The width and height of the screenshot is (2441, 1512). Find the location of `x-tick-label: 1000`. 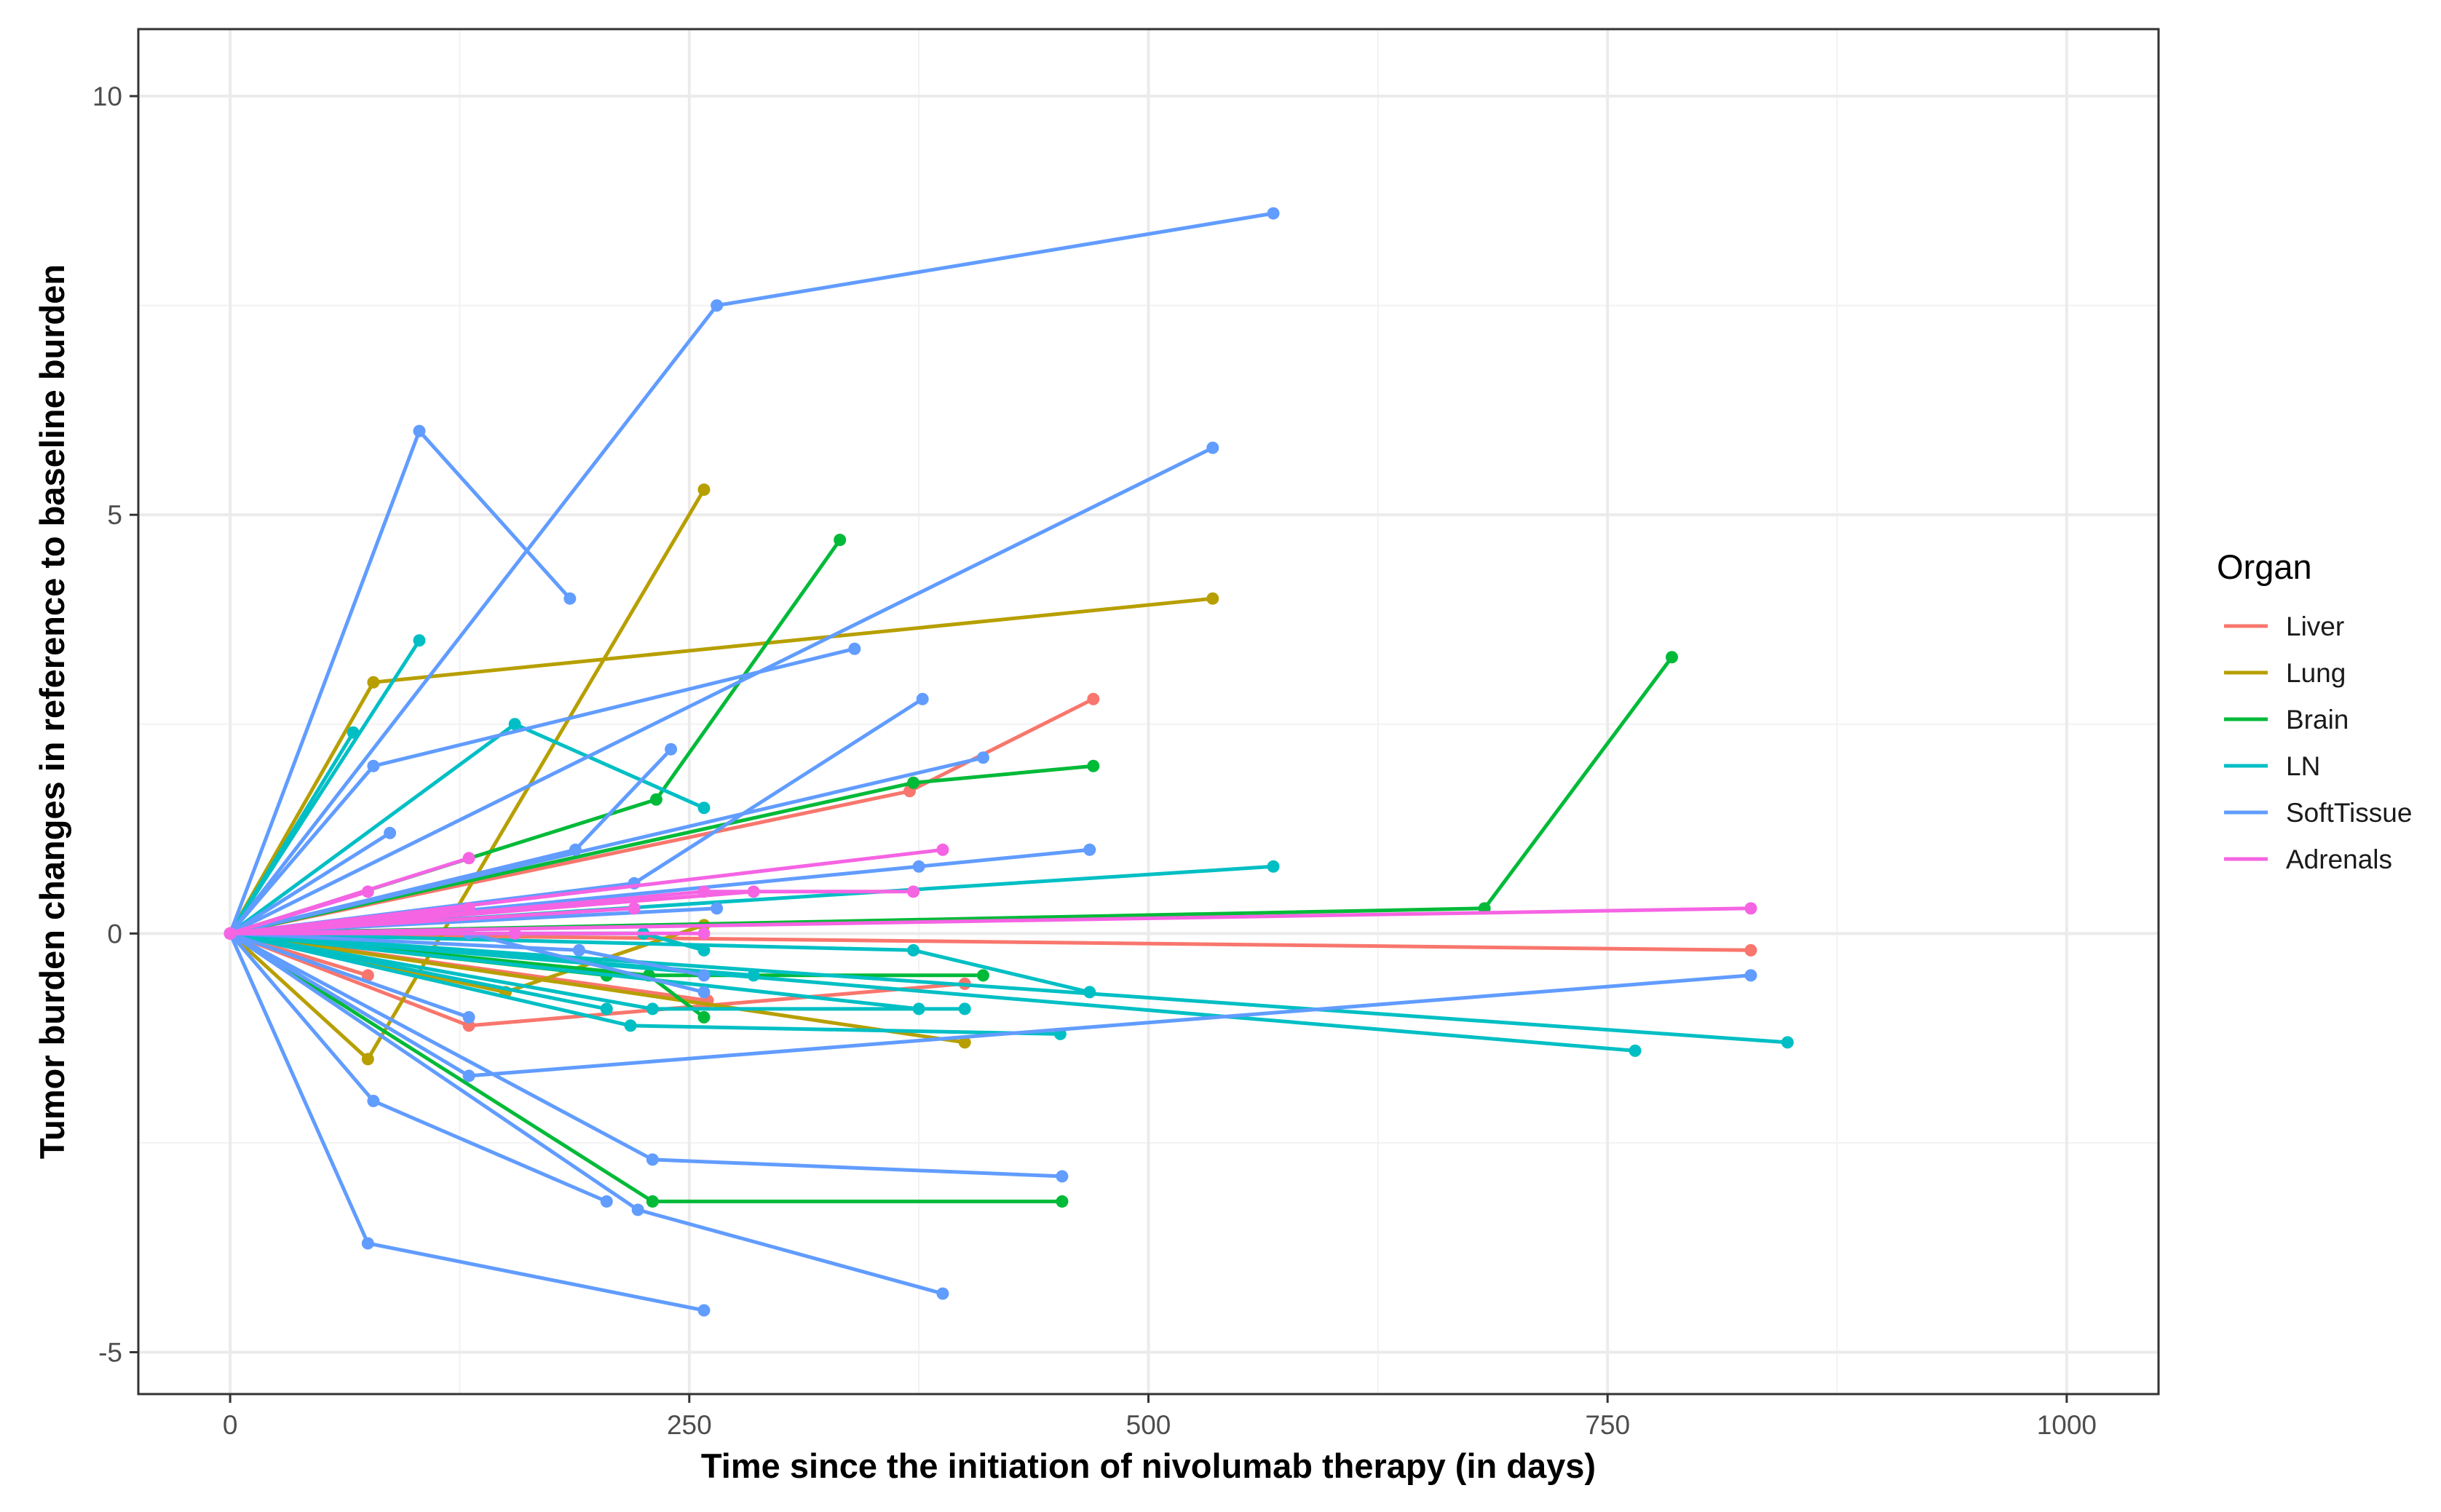

x-tick-label: 1000 is located at coordinates (2067, 1425).